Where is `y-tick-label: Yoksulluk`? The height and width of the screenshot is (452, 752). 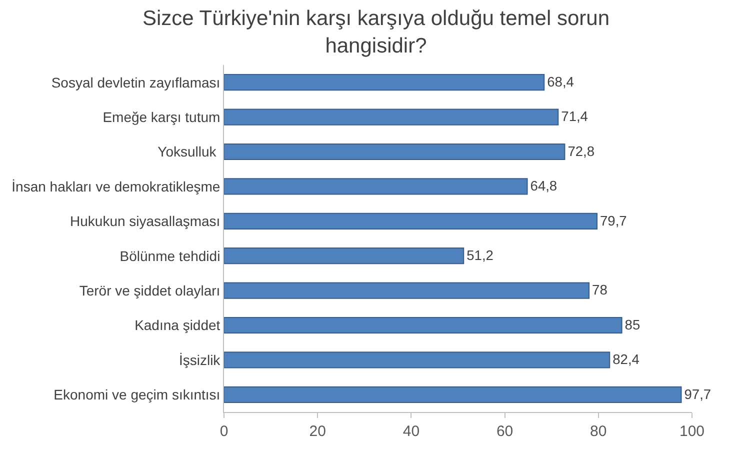
y-tick-label: Yoksulluk is located at coordinates (189, 152).